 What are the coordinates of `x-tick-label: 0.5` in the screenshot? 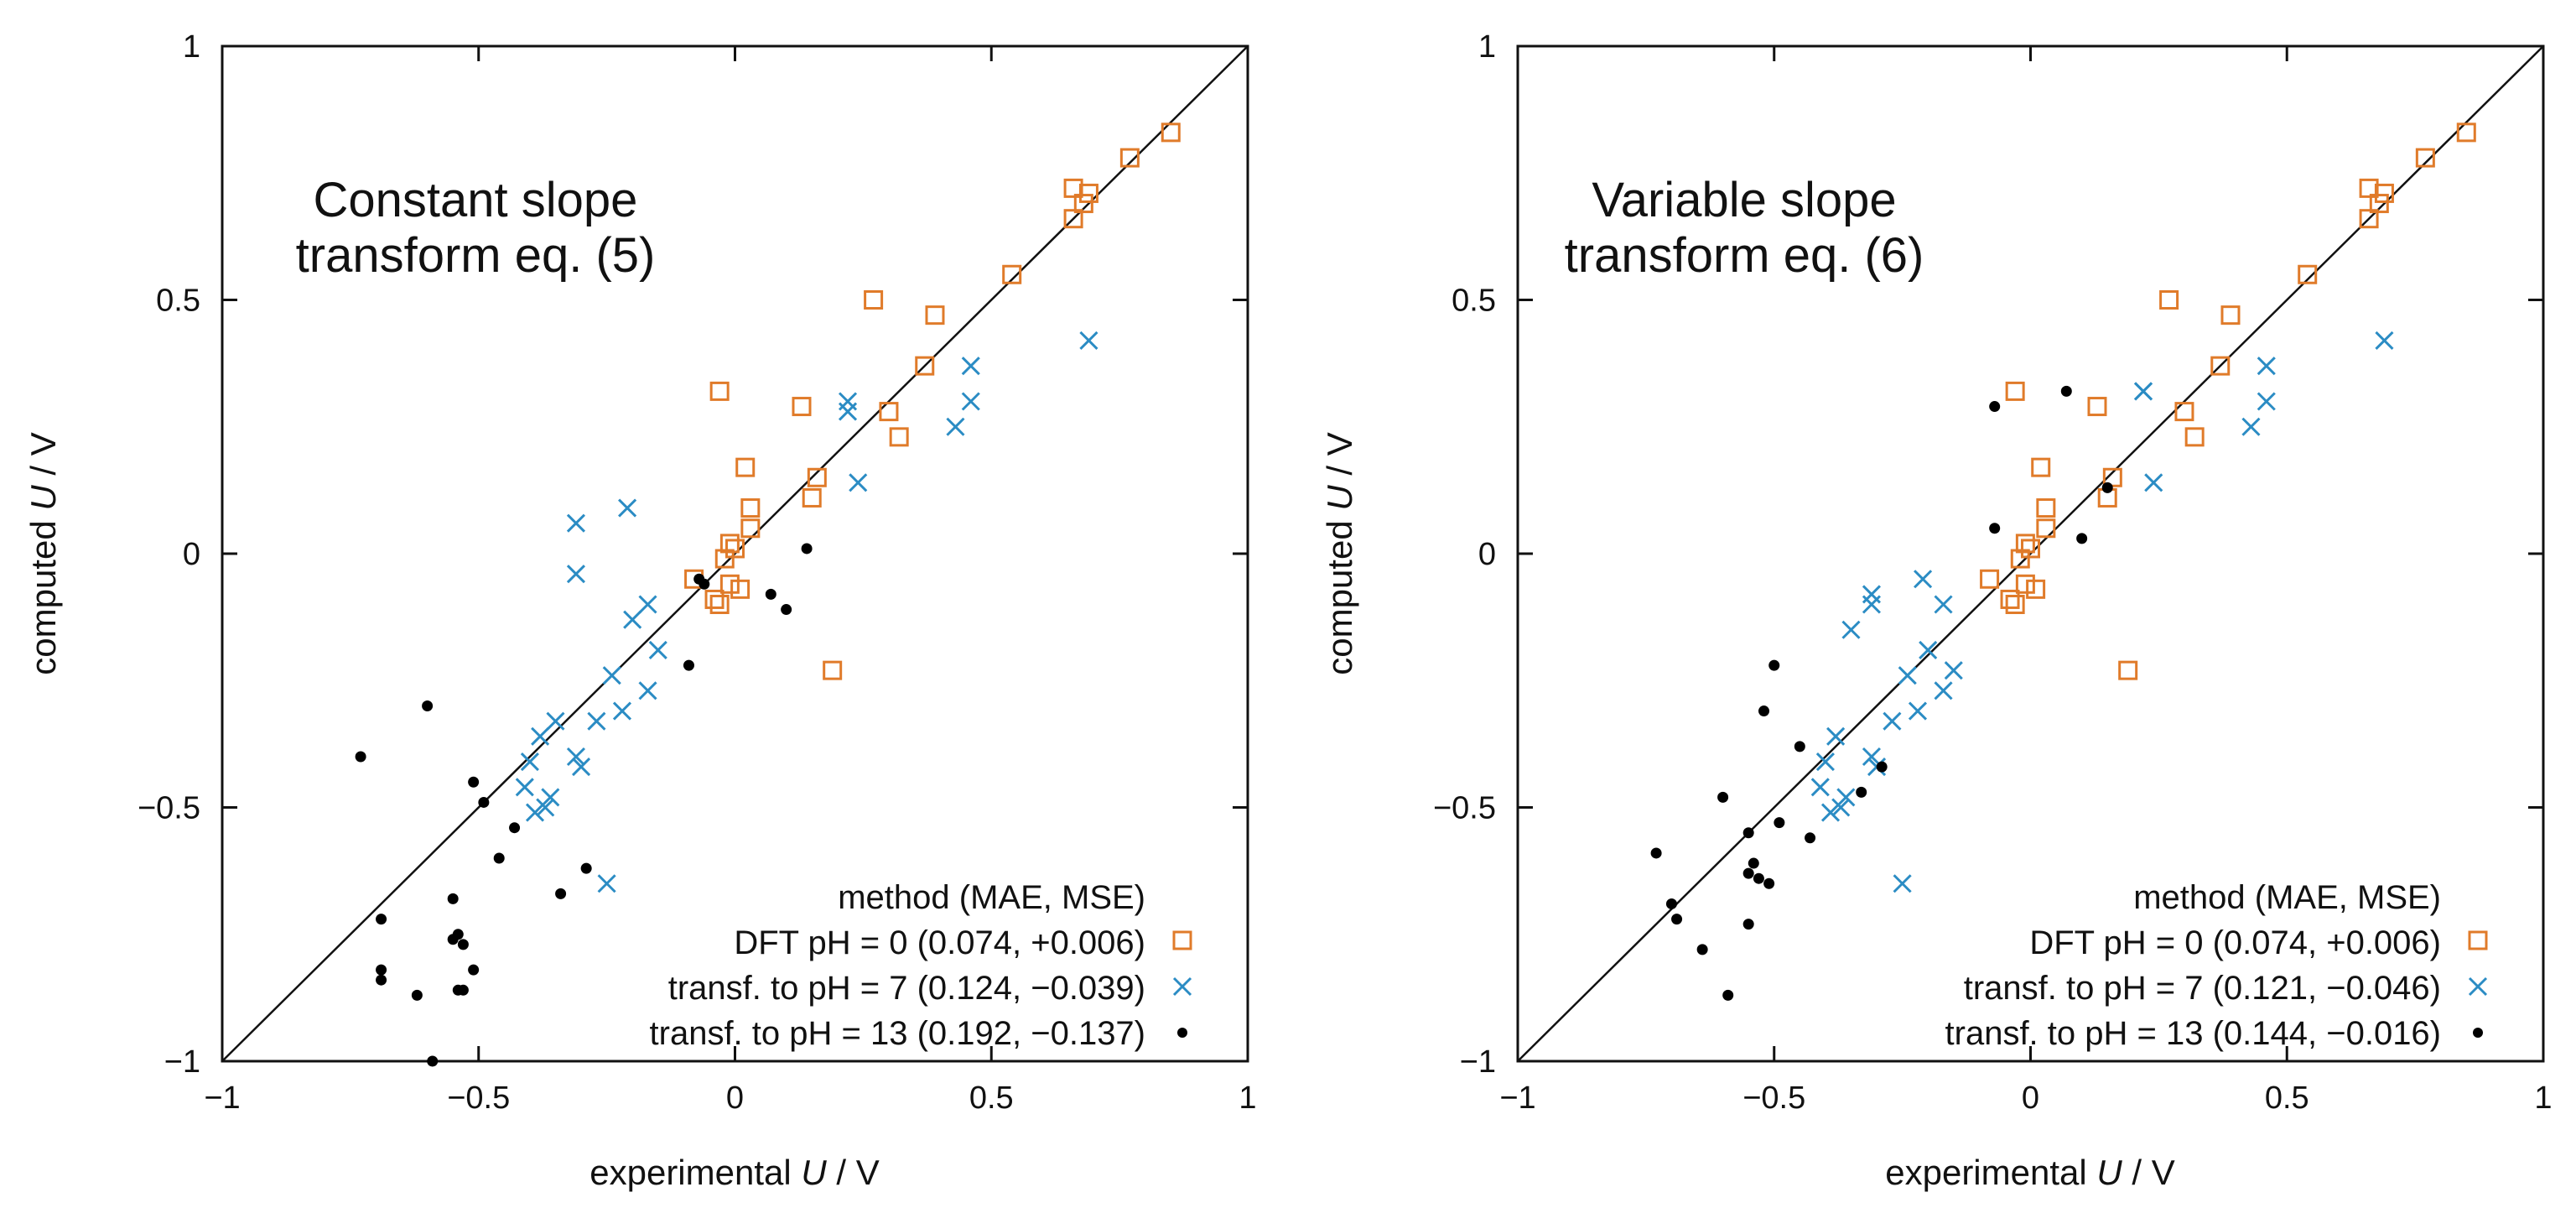 It's located at (991, 1098).